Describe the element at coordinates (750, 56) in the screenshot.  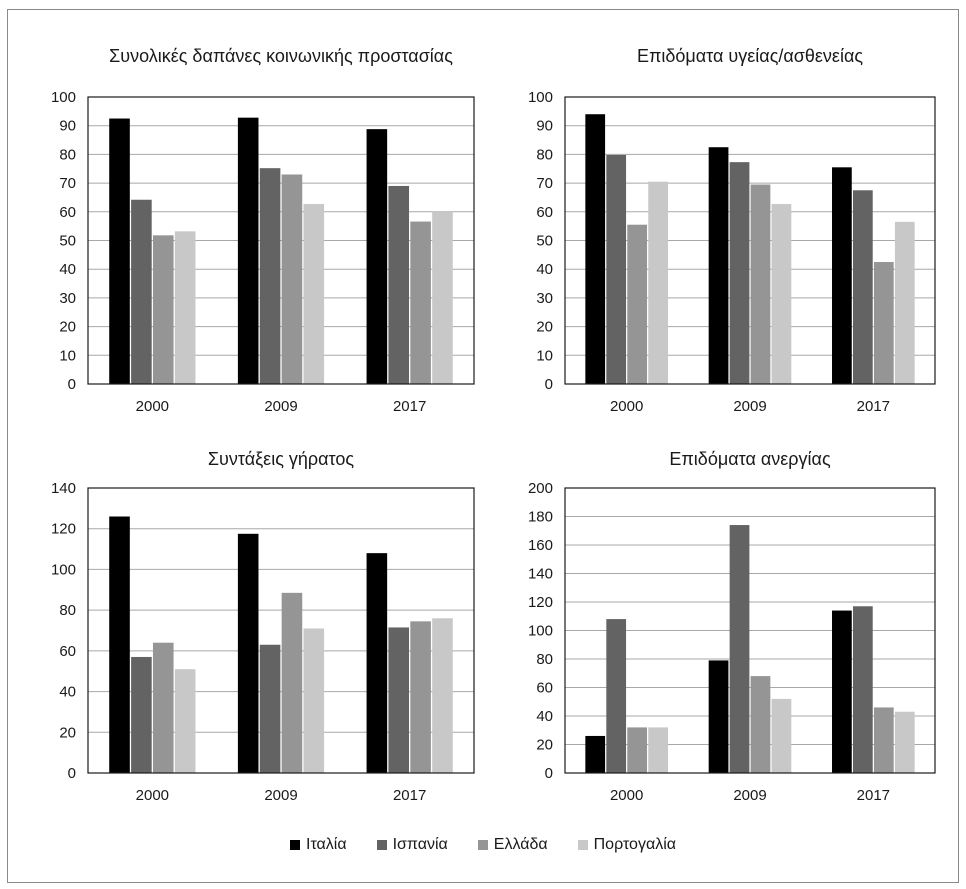
I see `chart-title: Επιδόματα υγείας/ασθενείας` at that location.